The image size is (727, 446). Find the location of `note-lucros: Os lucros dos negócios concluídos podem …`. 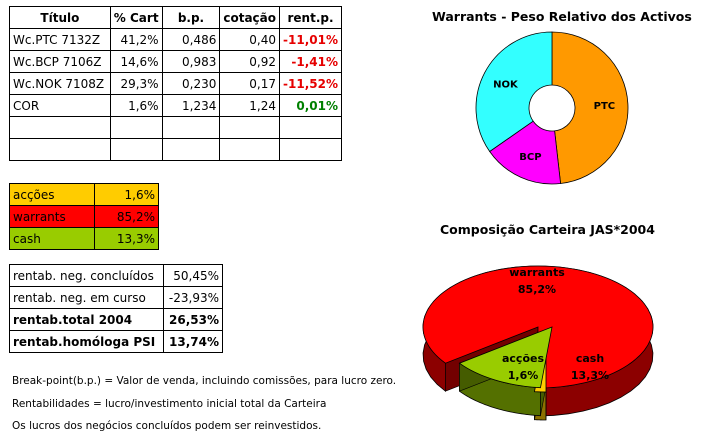

note-lucros: Os lucros dos negócios concluídos podem … is located at coordinates (167, 426).